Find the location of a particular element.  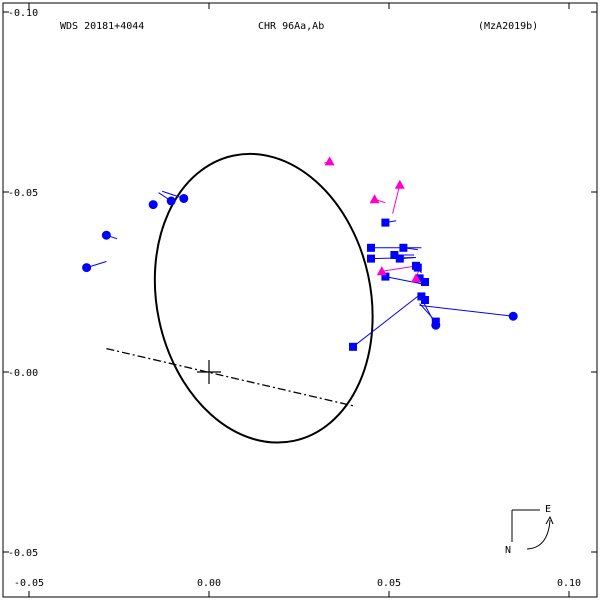

pair-name: CHR 96Aa,Ab is located at coordinates (291, 26).